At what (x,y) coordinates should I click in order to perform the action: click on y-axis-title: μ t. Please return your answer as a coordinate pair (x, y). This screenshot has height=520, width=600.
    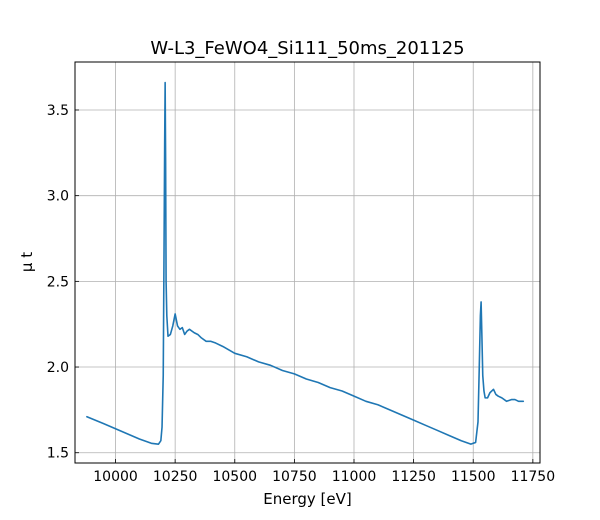
    Looking at the image, I should click on (27, 262).